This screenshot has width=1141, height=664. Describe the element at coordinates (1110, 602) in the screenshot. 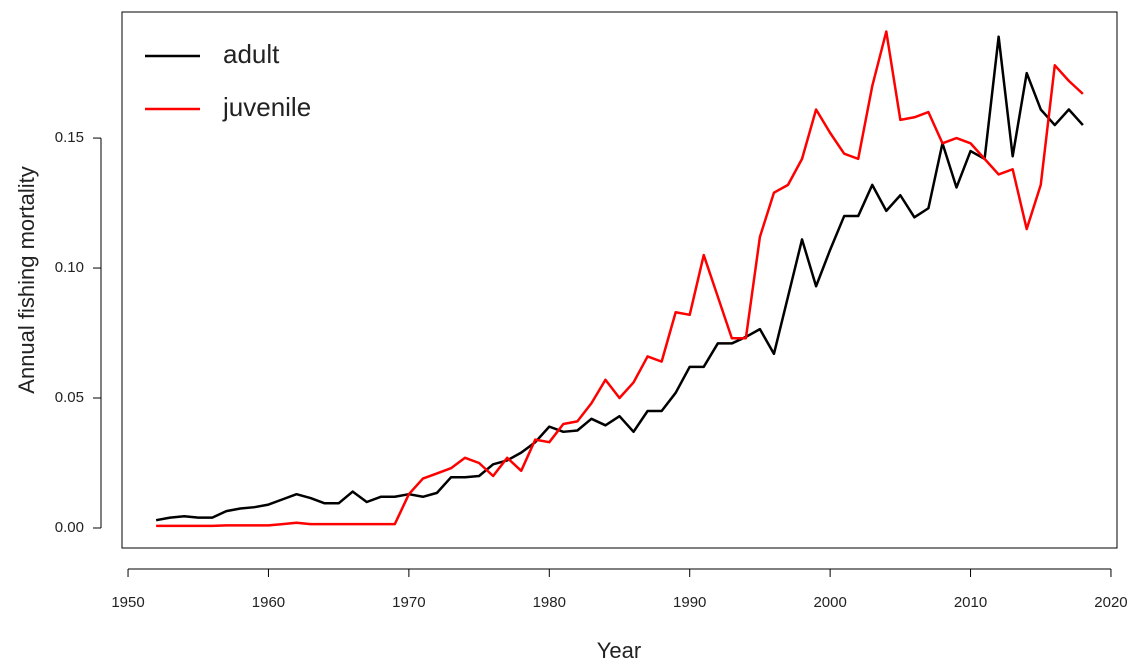

I see `x-tick-label: 2020` at that location.